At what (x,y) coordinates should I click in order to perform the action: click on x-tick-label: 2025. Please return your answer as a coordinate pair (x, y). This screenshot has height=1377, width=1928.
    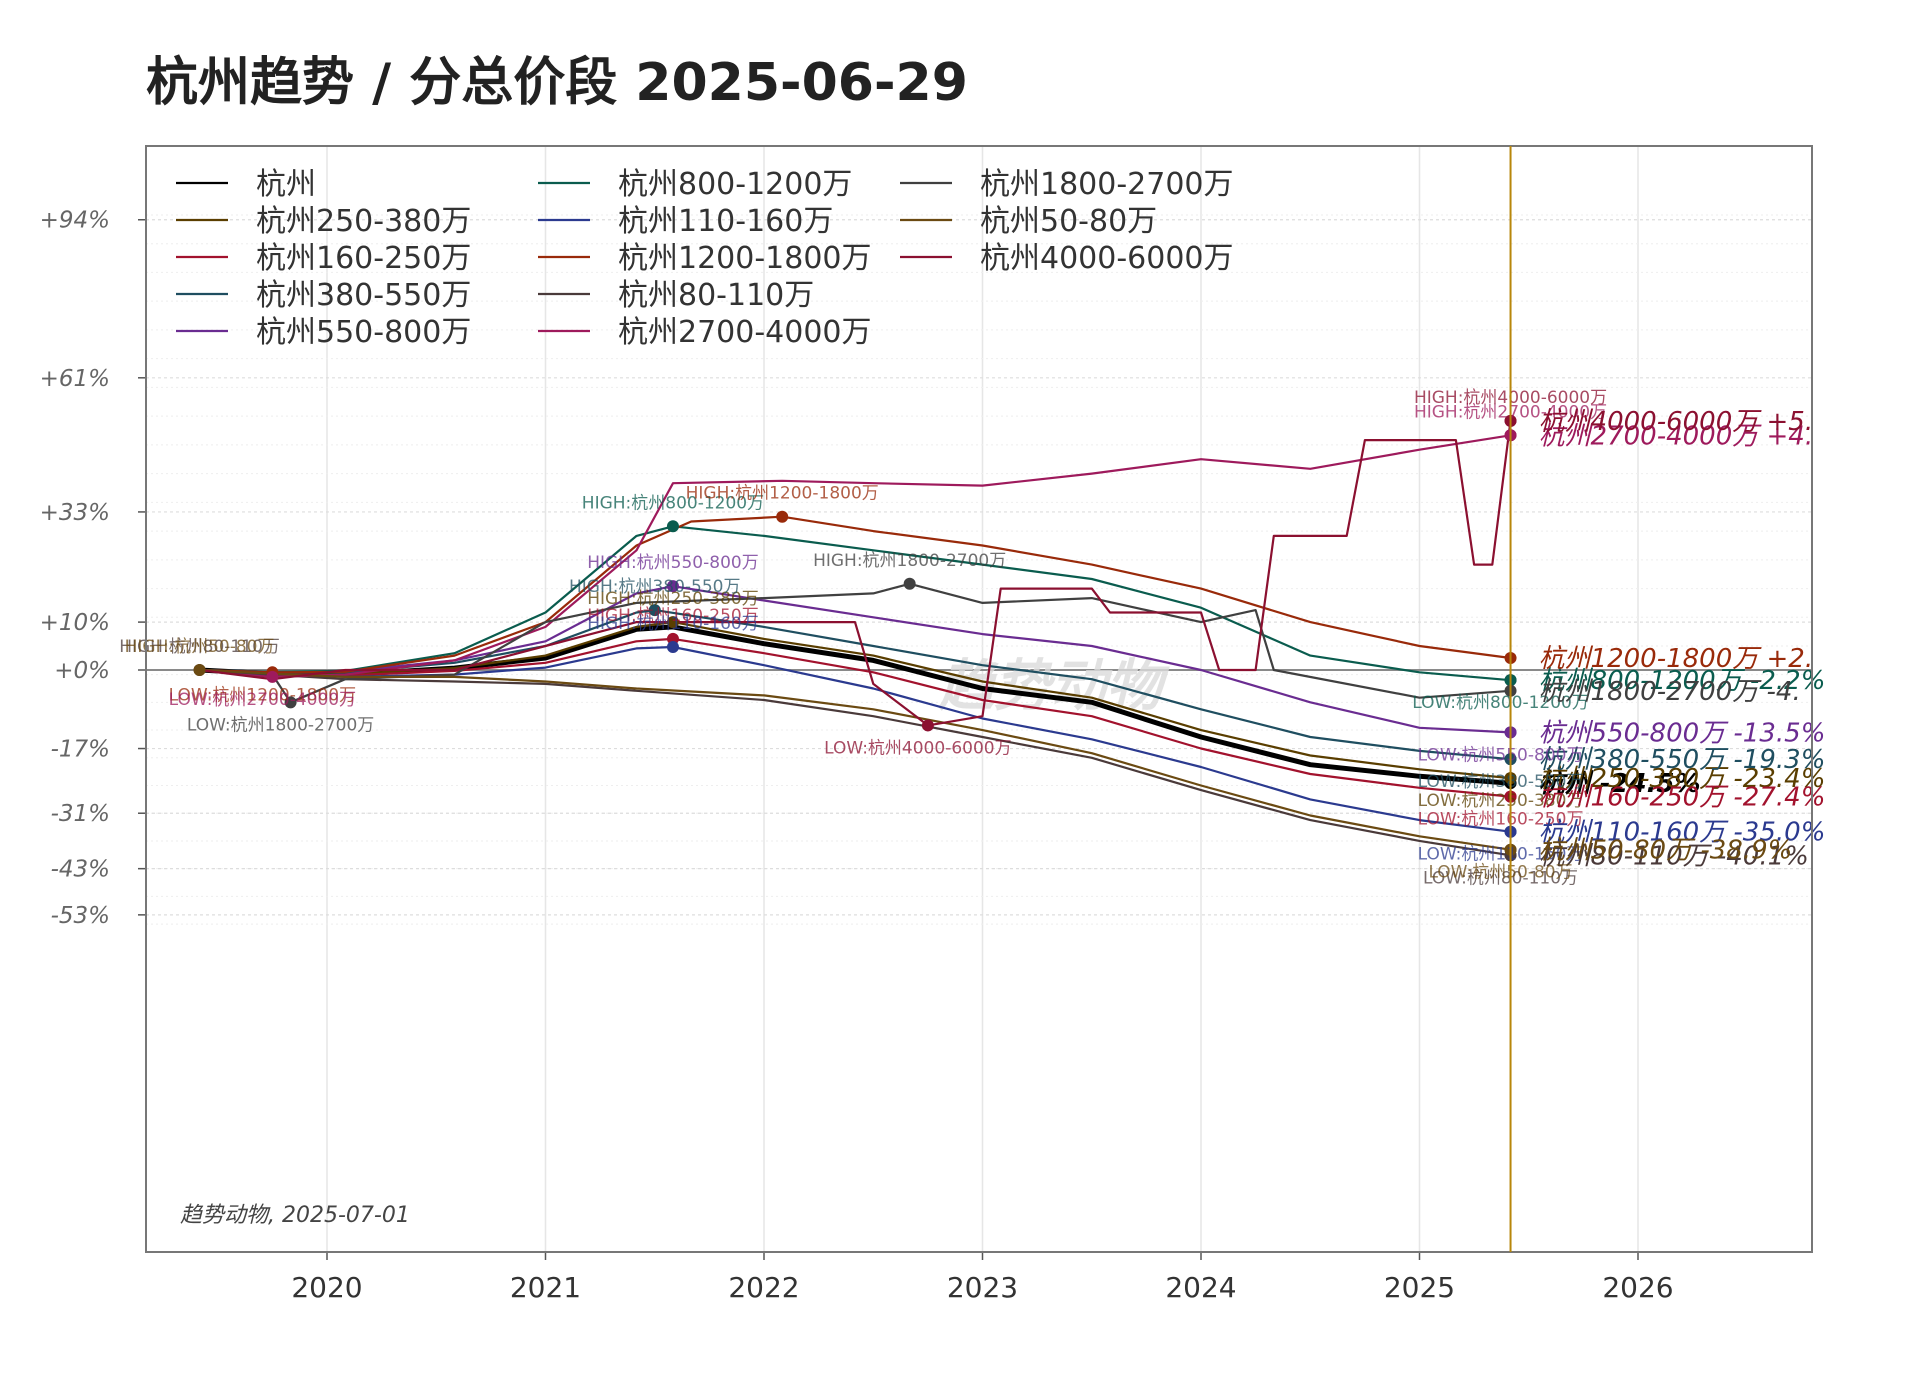
    Looking at the image, I should click on (1419, 1287).